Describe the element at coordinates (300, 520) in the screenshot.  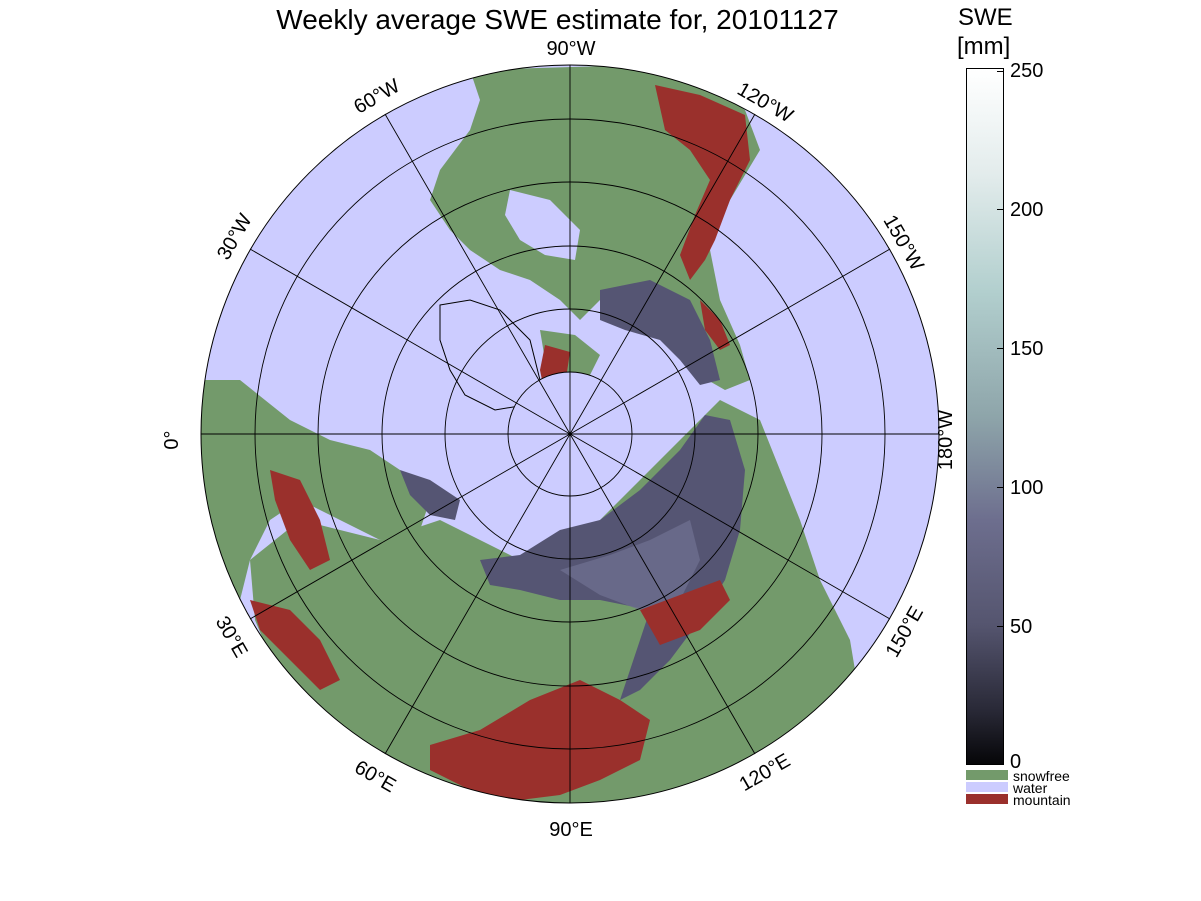
I see `ural-mountain` at that location.